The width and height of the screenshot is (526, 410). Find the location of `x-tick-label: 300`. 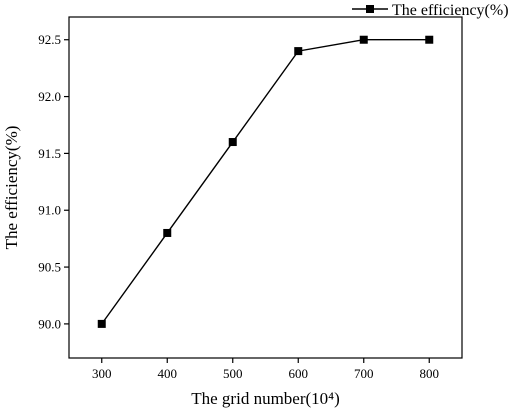

x-tick-label: 300 is located at coordinates (102, 373).